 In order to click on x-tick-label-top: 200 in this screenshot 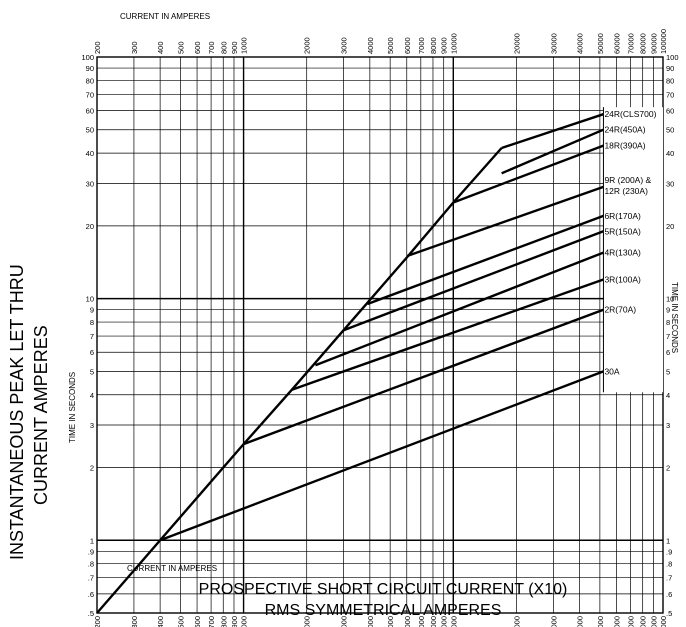, I will do `click(97, 47)`.